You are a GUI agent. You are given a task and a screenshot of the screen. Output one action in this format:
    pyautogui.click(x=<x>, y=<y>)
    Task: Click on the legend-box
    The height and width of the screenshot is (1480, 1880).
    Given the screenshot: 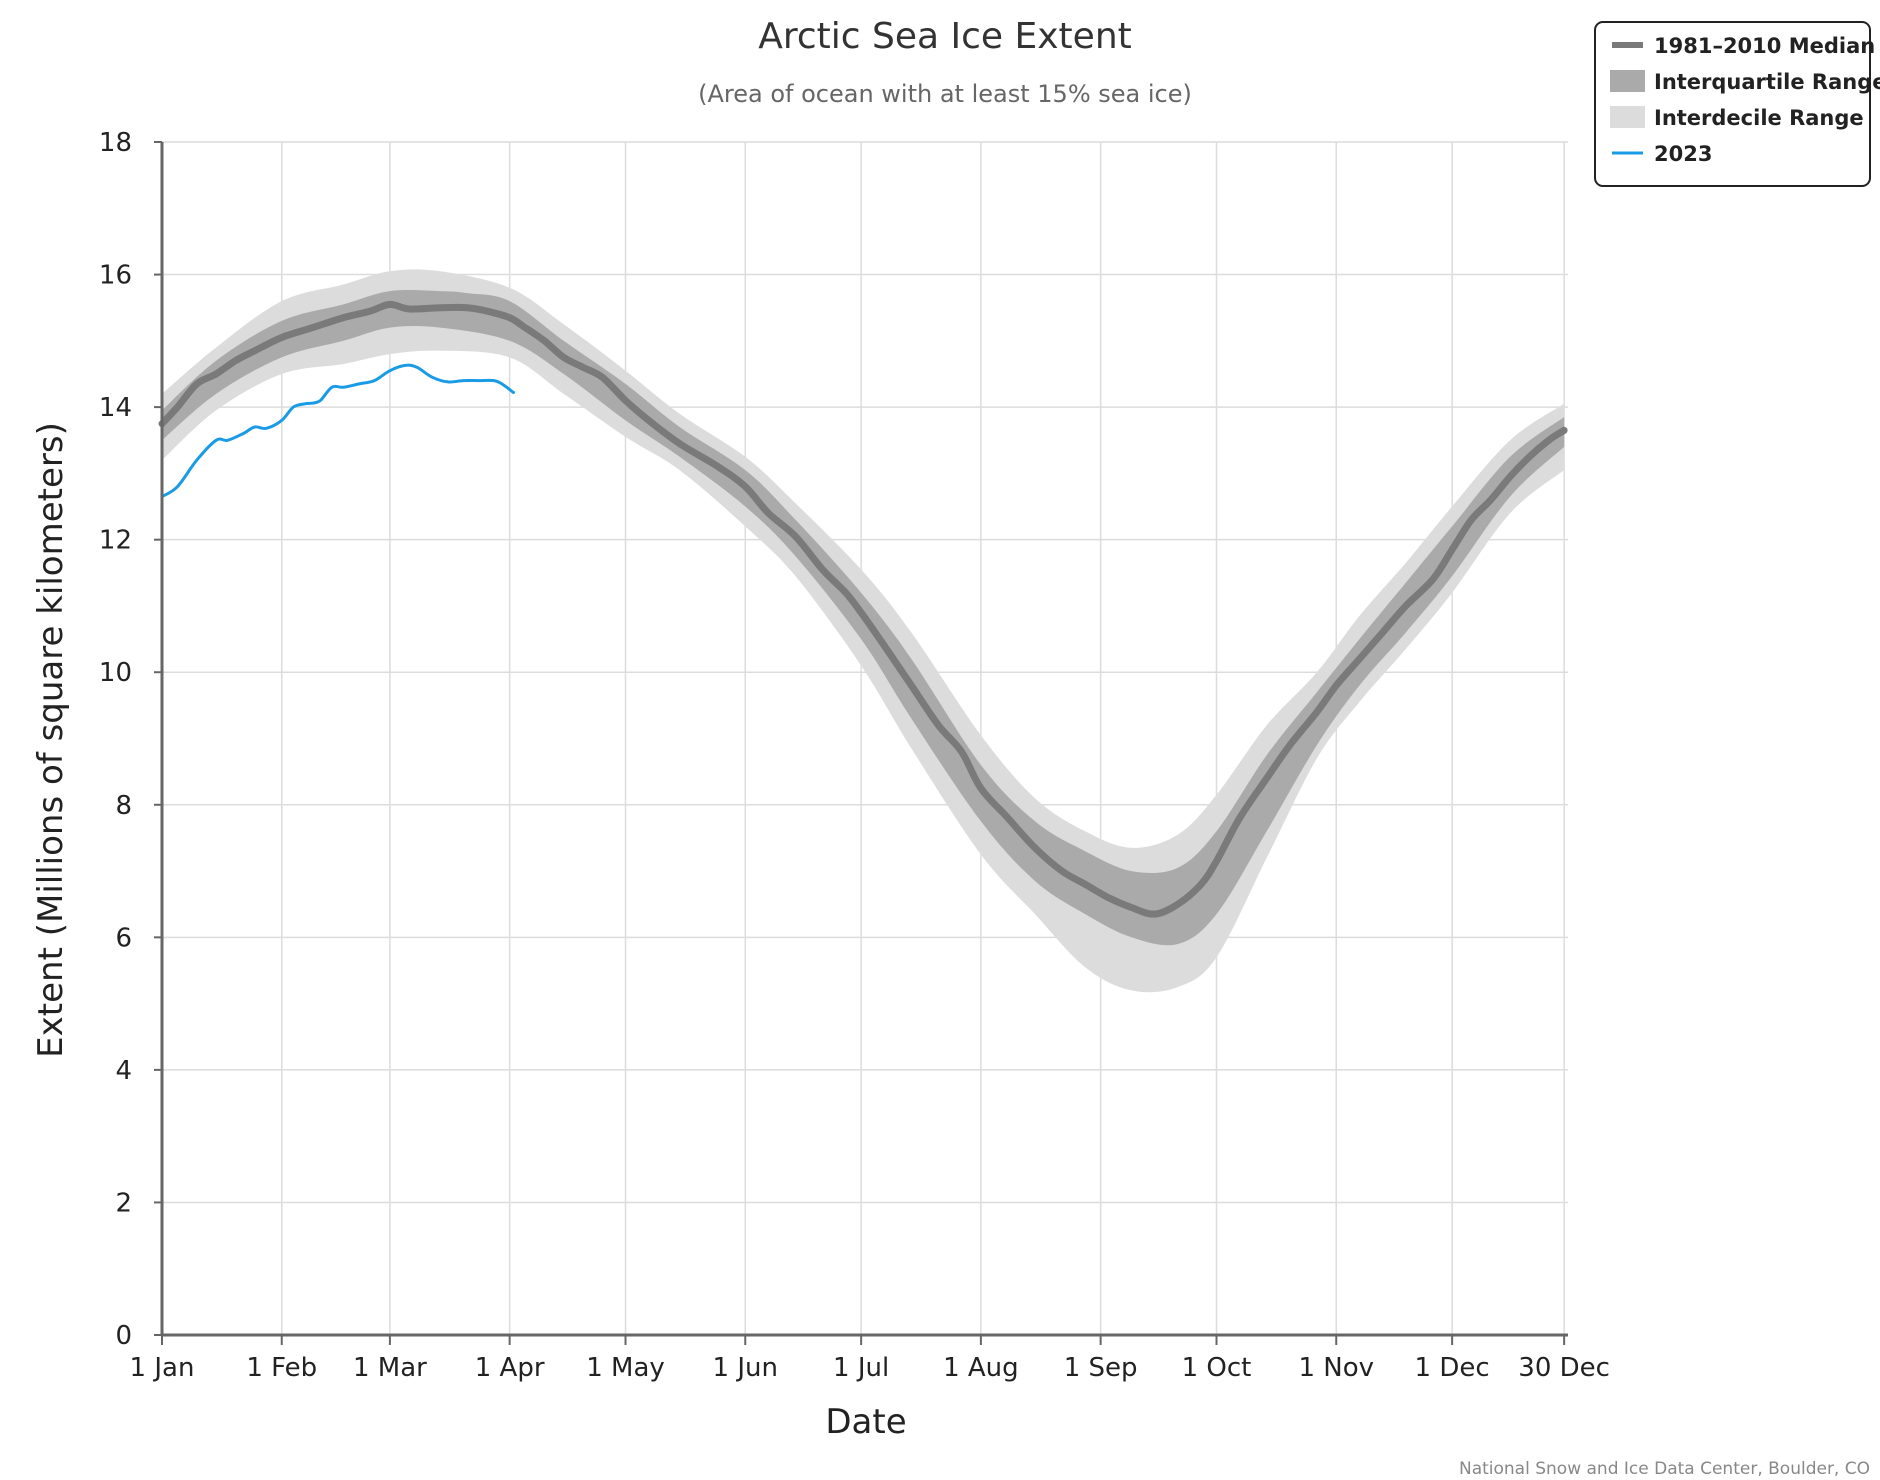 What is the action you would take?
    pyautogui.click(x=1732, y=104)
    